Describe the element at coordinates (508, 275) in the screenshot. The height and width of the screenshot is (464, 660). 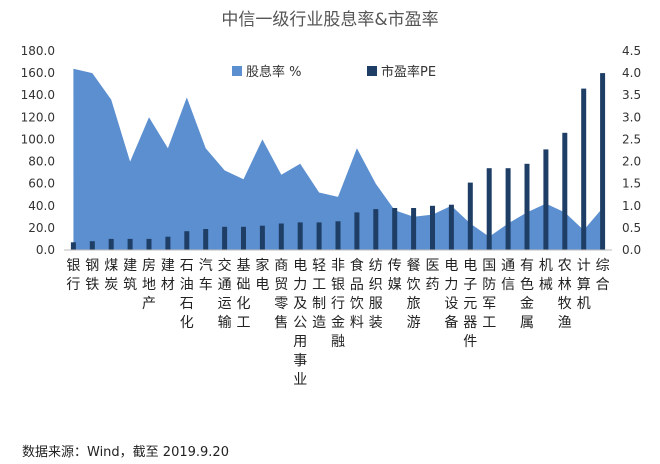
I see `x-tick-label: 通信` at that location.